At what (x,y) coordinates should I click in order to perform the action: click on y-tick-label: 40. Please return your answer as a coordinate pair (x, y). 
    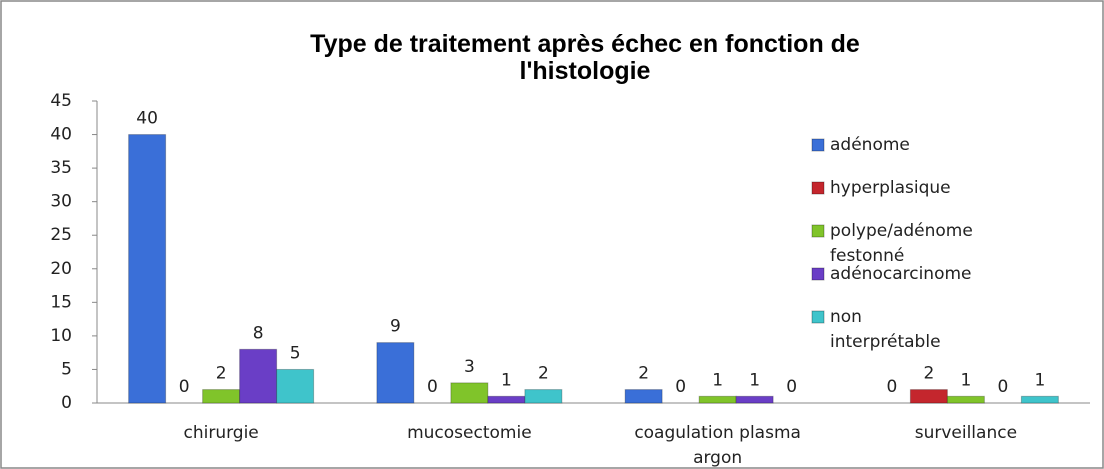
    Looking at the image, I should click on (61, 135).